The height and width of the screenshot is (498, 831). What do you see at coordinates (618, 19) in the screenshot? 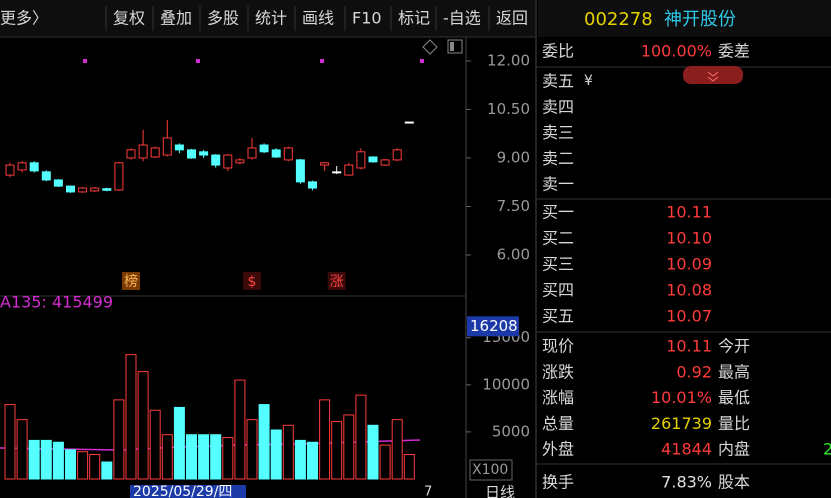
I see `stock-code: 002278` at bounding box center [618, 19].